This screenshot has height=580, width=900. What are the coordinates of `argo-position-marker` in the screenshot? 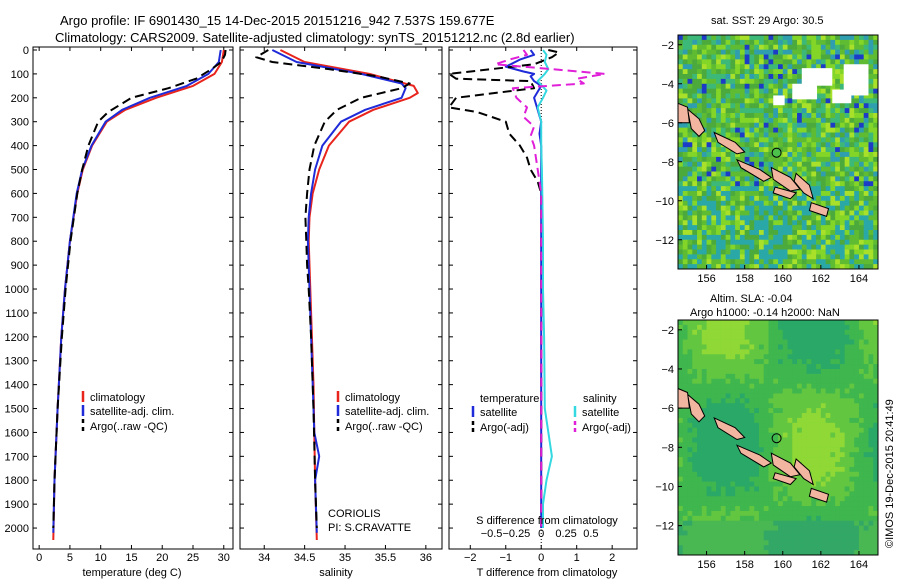 It's located at (776, 152).